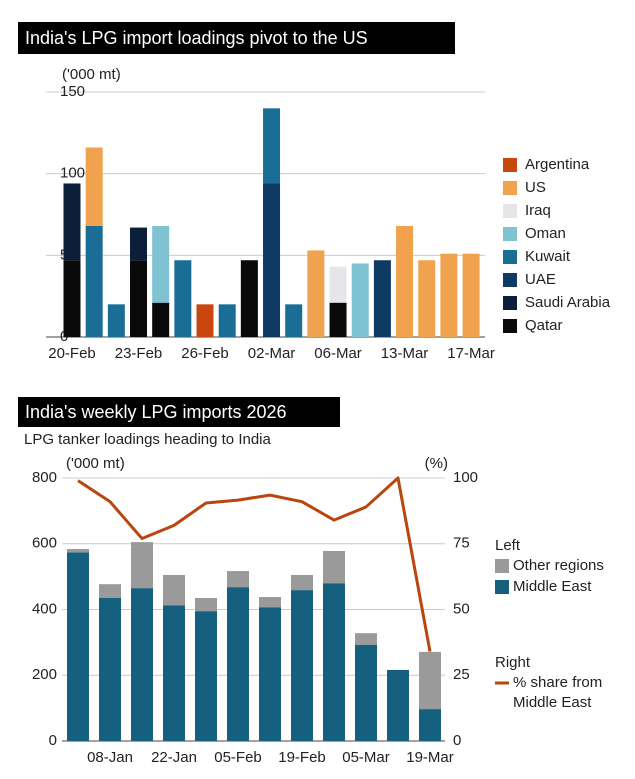 This screenshot has height=779, width=635. Describe the element at coordinates (544, 325) in the screenshot. I see `legend-label: Qatar` at that location.